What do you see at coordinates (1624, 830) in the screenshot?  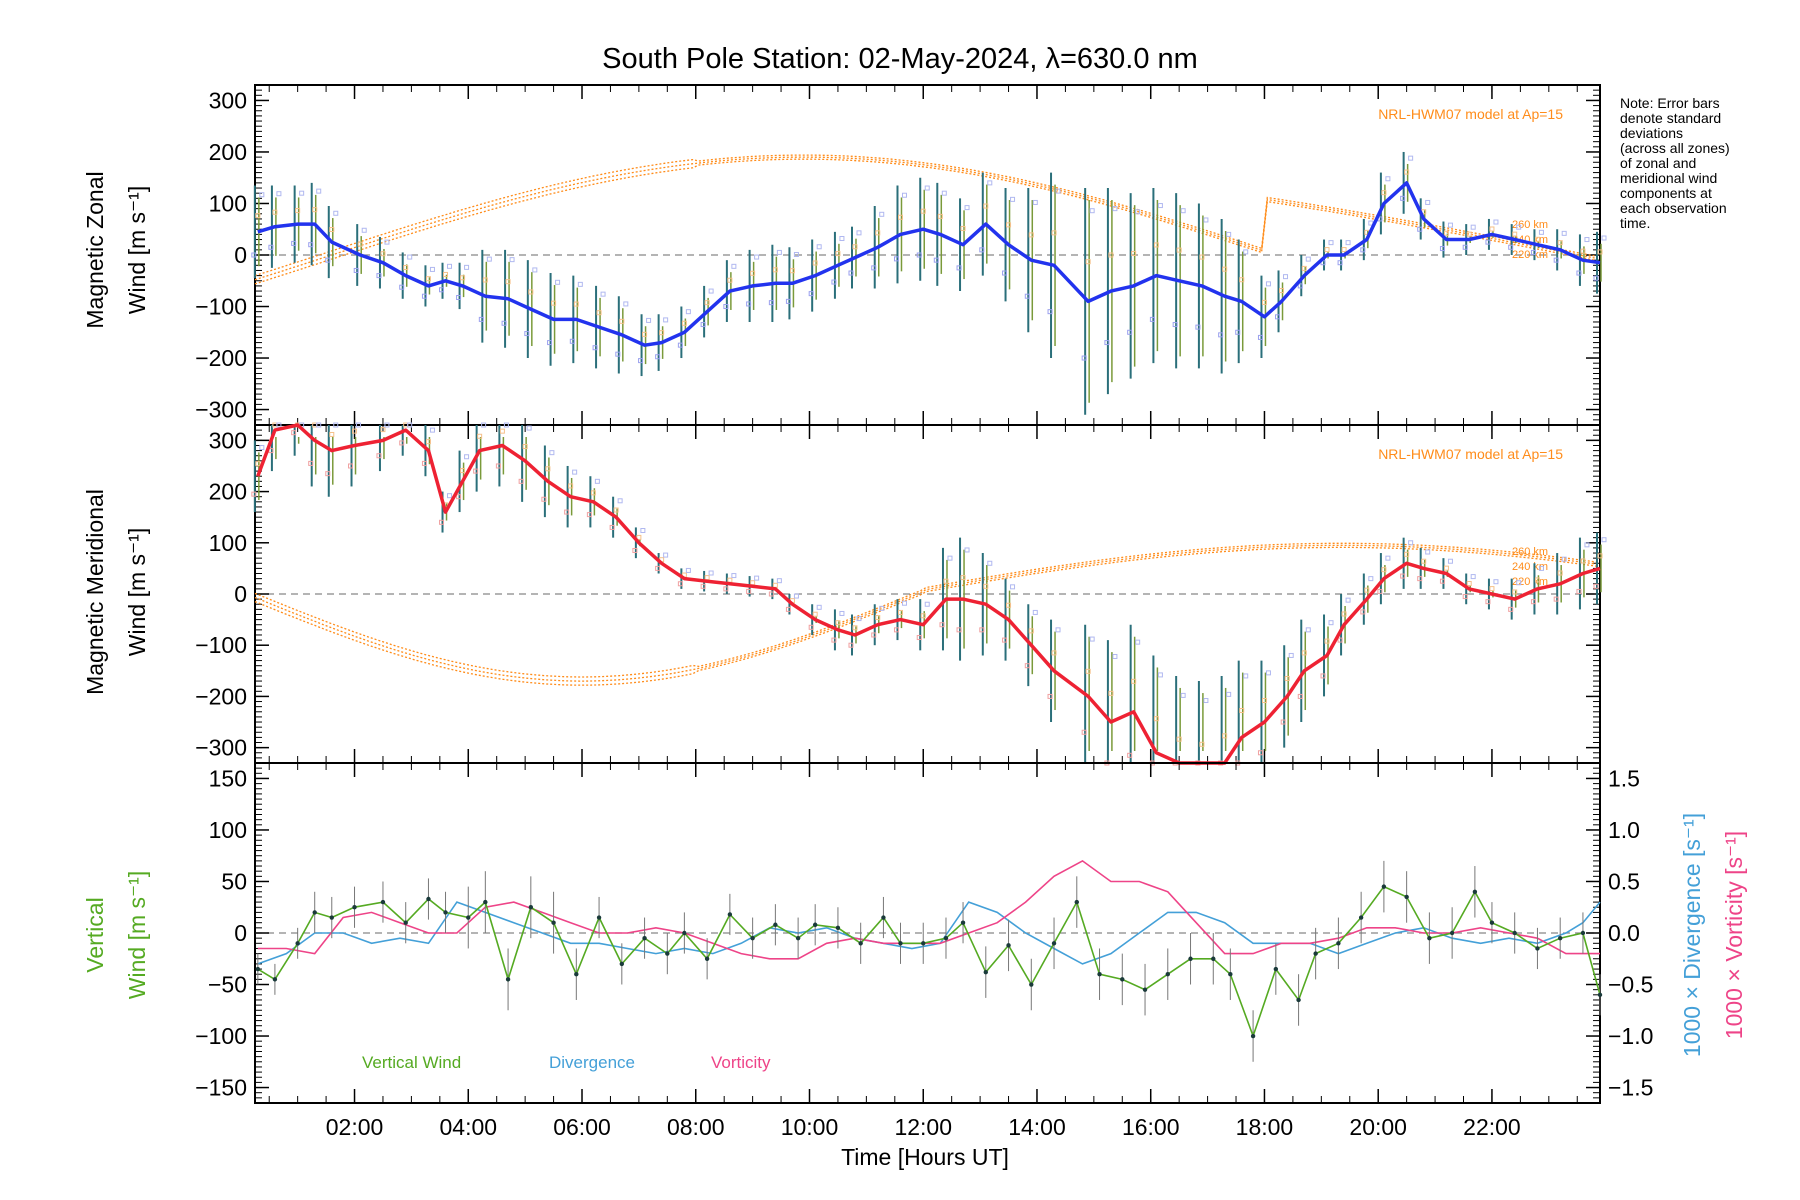 I see `right-y-tick-label: 1.0` at bounding box center [1624, 830].